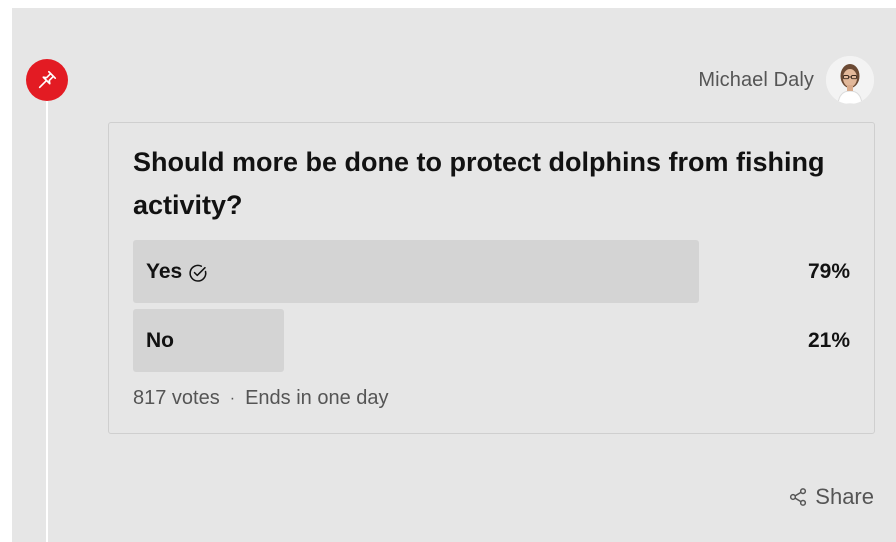 Image resolution: width=896 pixels, height=542 pixels. What do you see at coordinates (798, 497) in the screenshot?
I see `share-icon` at bounding box center [798, 497].